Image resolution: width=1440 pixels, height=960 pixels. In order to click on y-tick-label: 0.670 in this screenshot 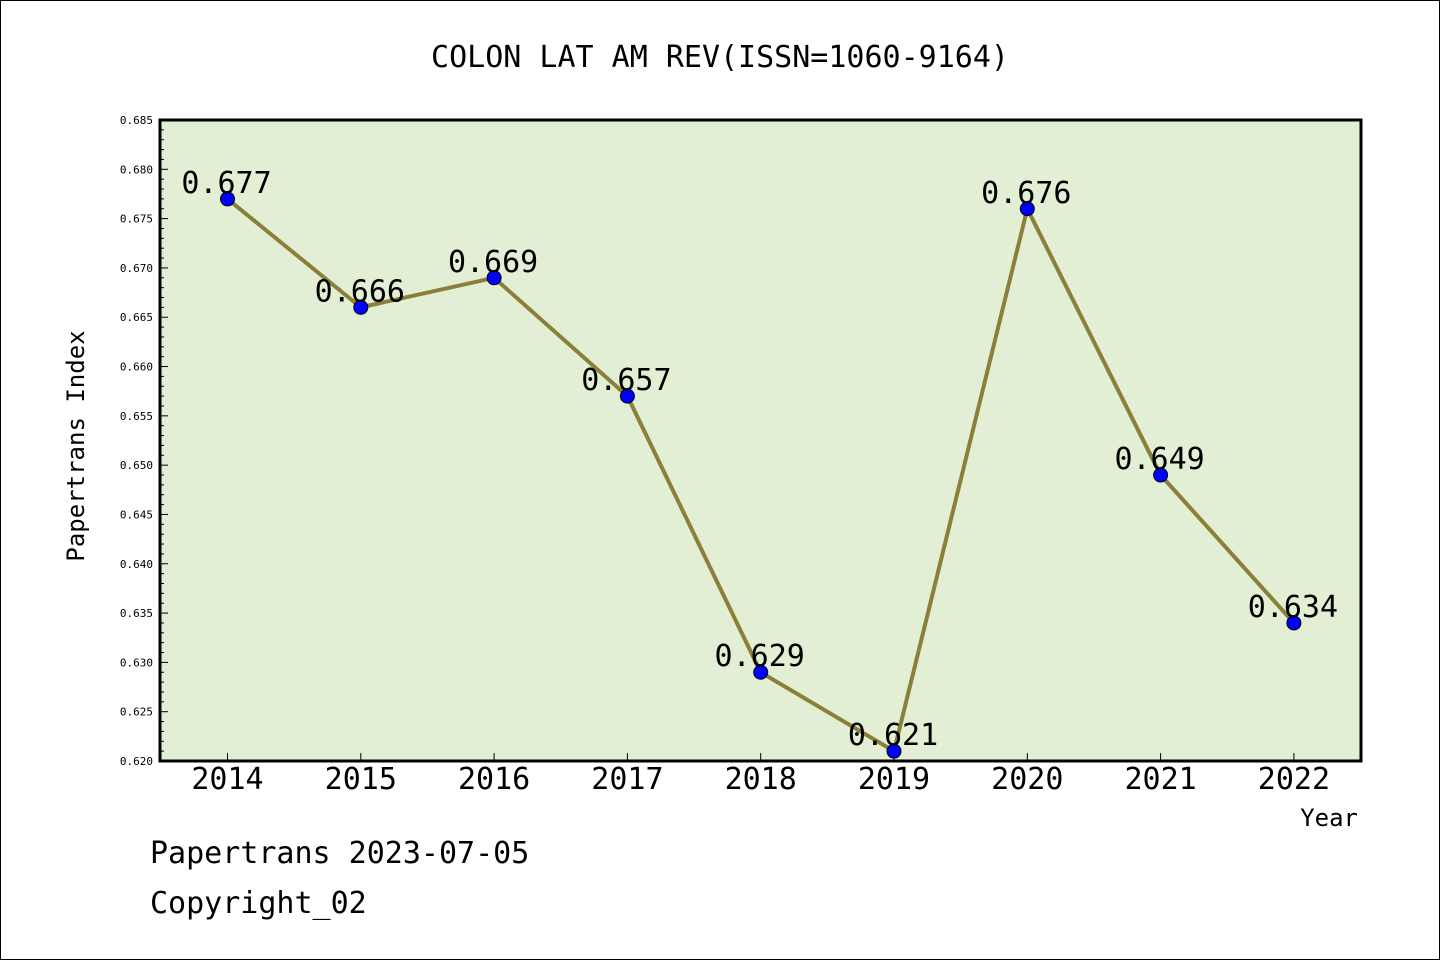, I will do `click(136, 268)`.